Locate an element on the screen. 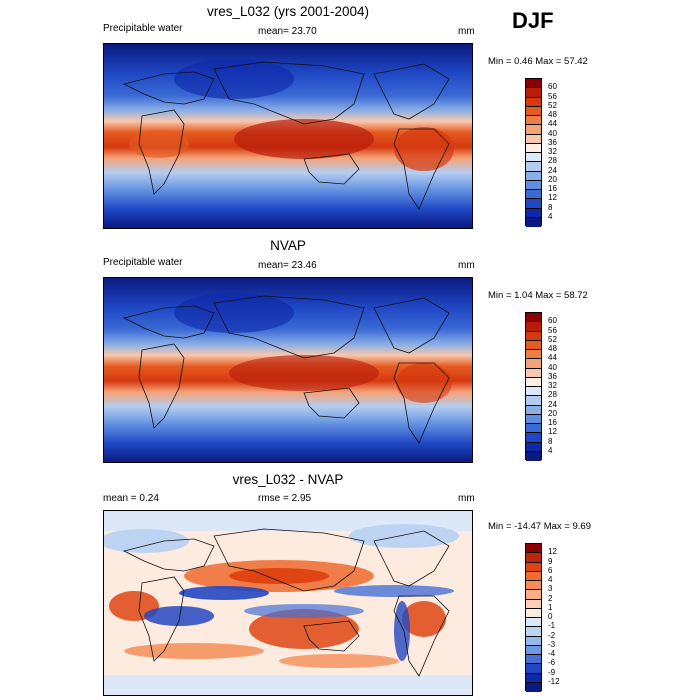 This screenshot has height=700, width=700. panel2-variable-label: Precipitable water is located at coordinates (143, 262).